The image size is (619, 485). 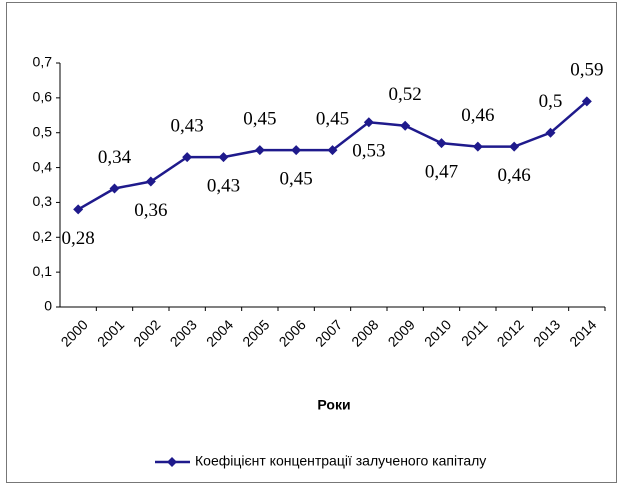 What do you see at coordinates (78, 238) in the screenshot?
I see `data-label: 0,28` at bounding box center [78, 238].